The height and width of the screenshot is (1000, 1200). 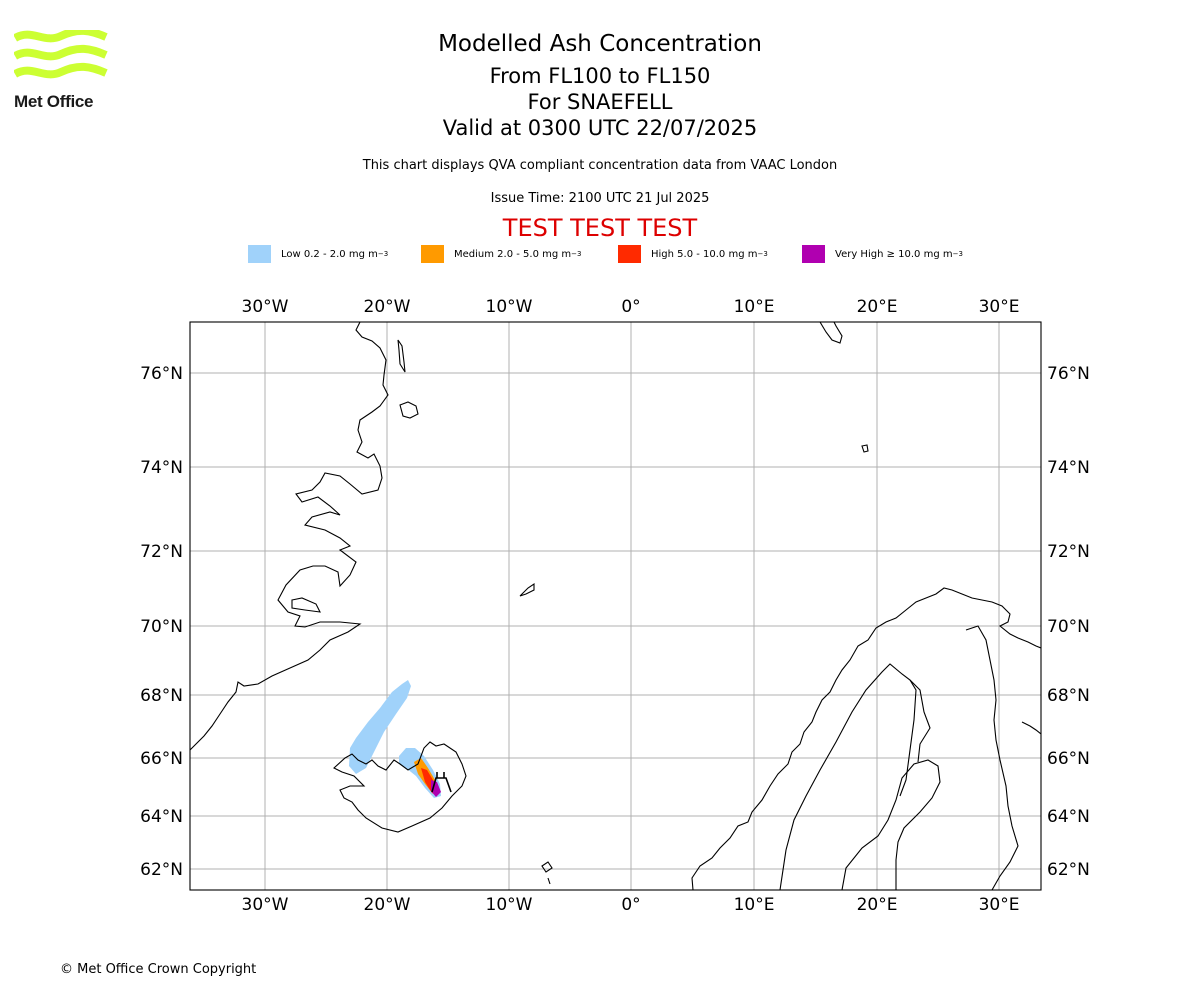 What do you see at coordinates (441, 782) in the screenshot?
I see `volcano-symbol` at bounding box center [441, 782].